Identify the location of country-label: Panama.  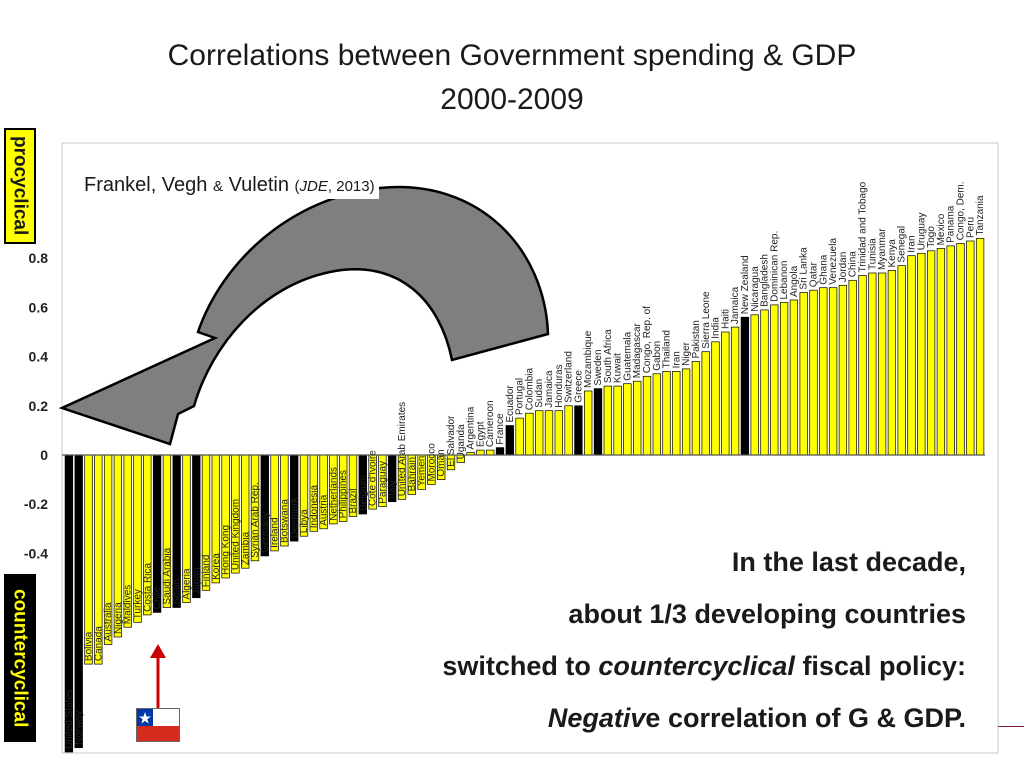
(951, 224).